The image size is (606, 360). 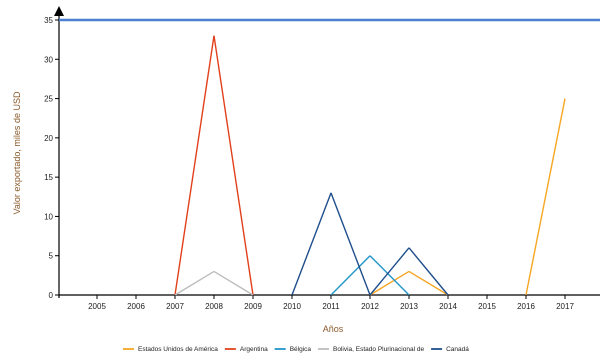 What do you see at coordinates (51, 256) in the screenshot?
I see `y-tick-label: 5` at bounding box center [51, 256].